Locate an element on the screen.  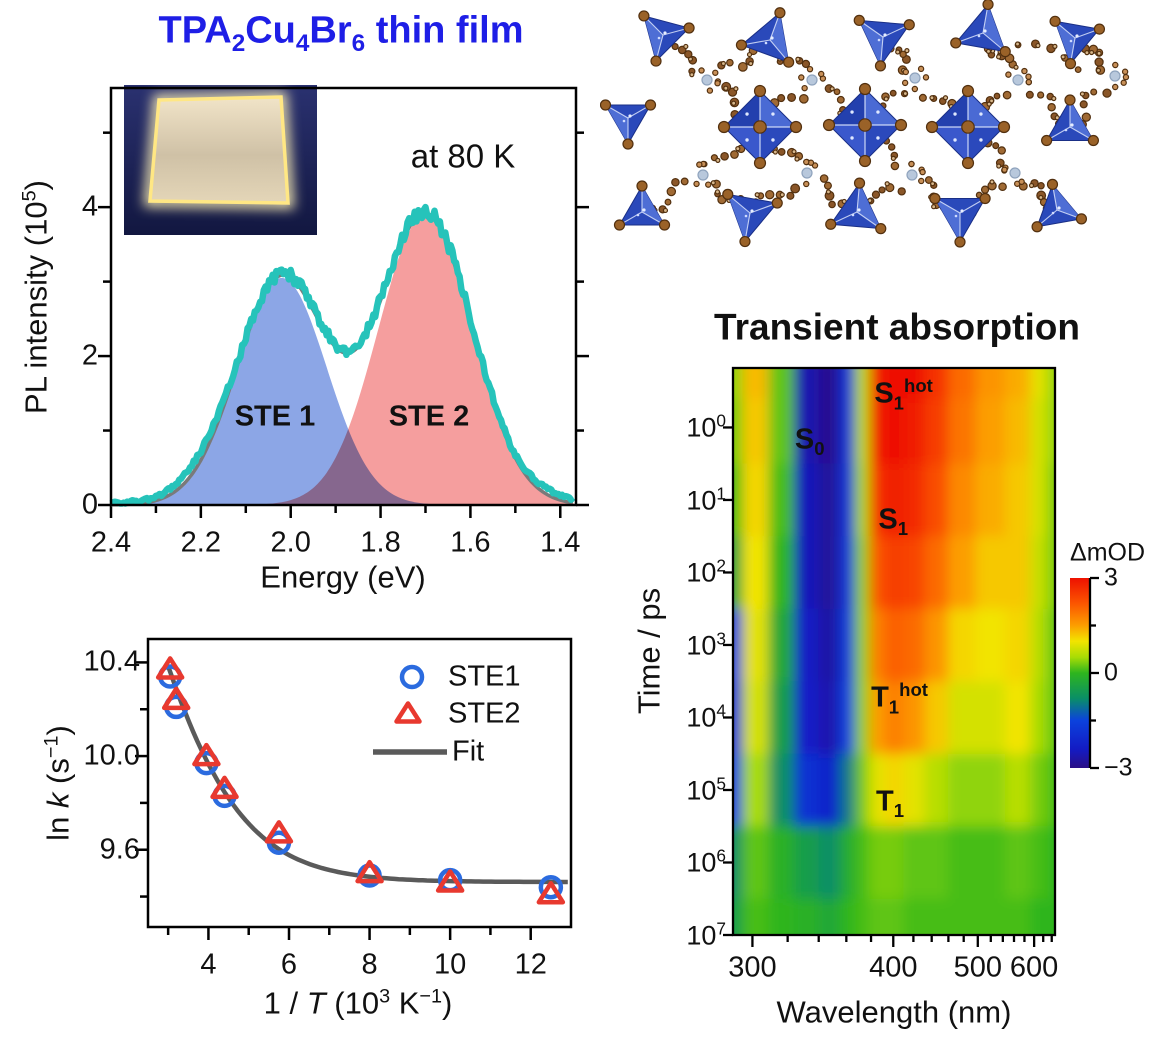
ta-y-tick-label: 10⁴ is located at coordinates (706, 716).